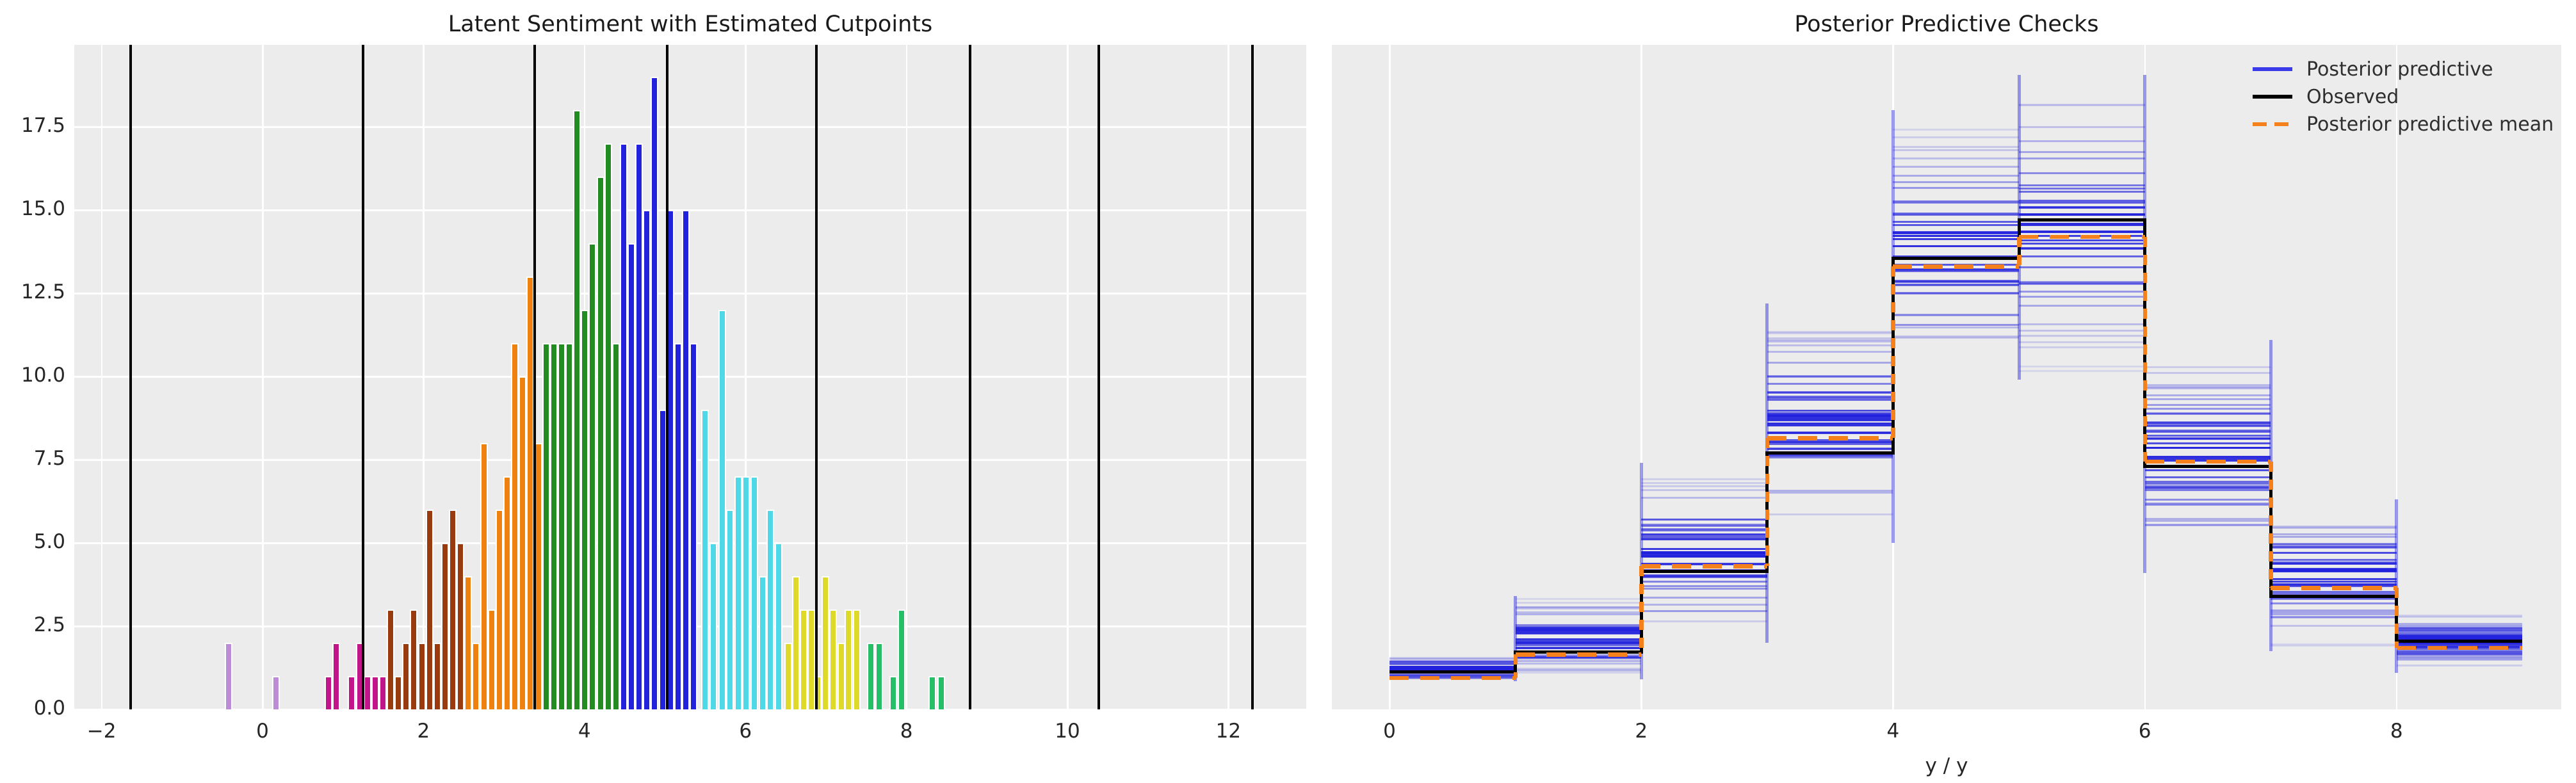  I want to click on x-tick-label: 2, so click(423, 731).